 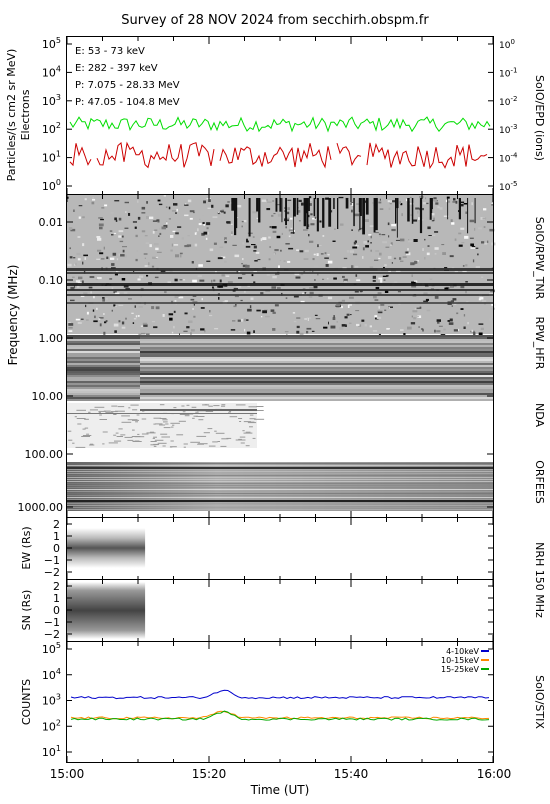 What do you see at coordinates (51, 751) in the screenshot?
I see `stix-tick: 10¹` at bounding box center [51, 751].